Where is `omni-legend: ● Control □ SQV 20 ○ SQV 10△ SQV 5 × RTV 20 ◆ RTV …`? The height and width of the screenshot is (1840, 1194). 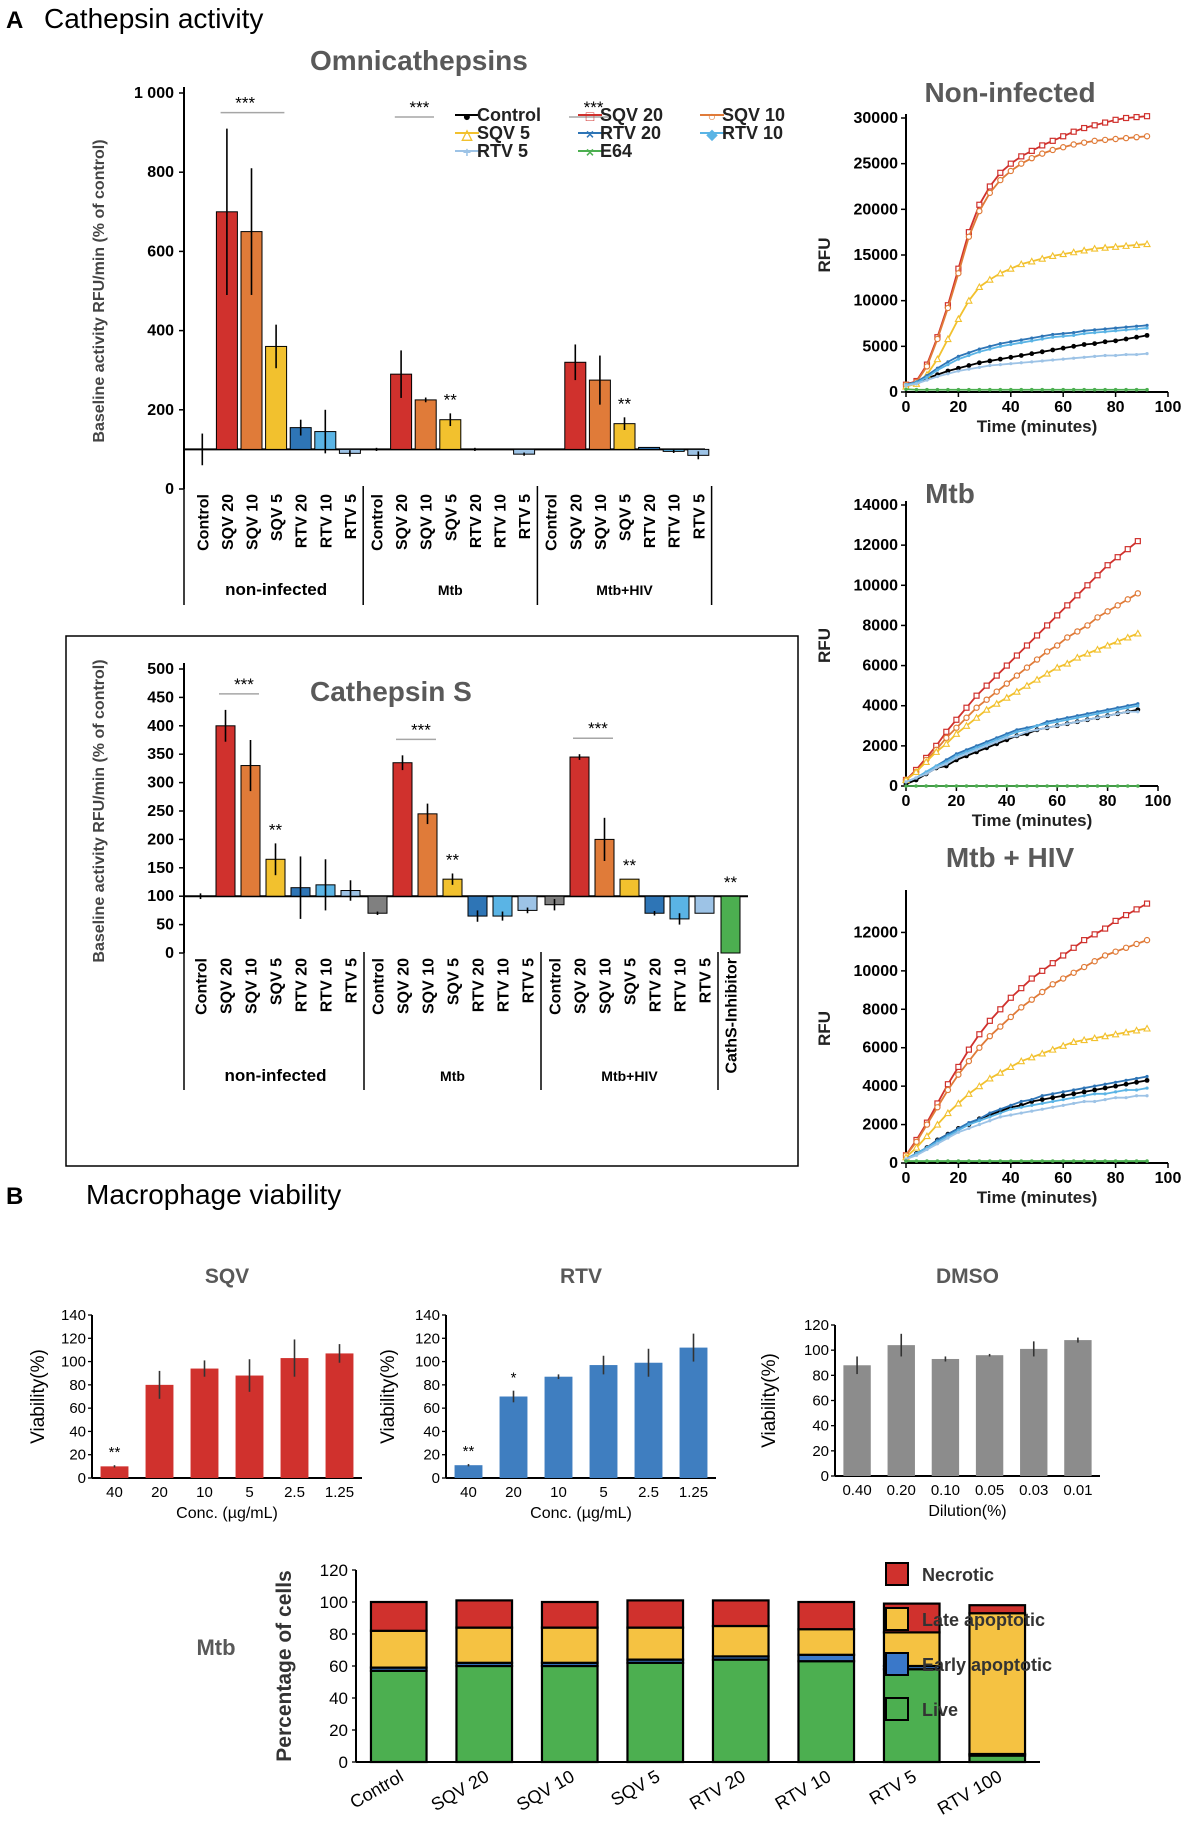
omni-legend: ● Control □ SQV 20 ○ SQV 10△ SQV 5 × RTV 20 ◆ RTV … is located at coordinates (620, 133).